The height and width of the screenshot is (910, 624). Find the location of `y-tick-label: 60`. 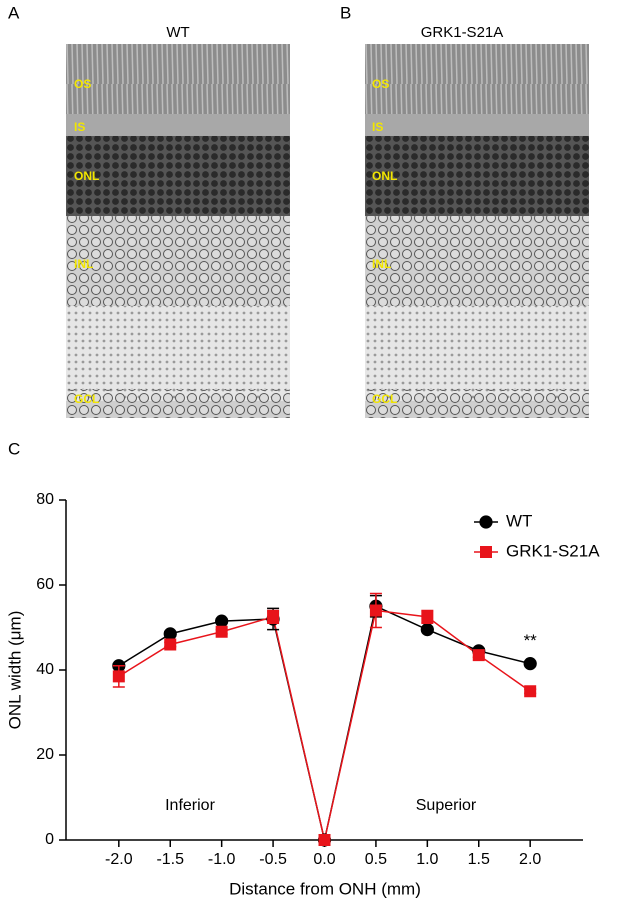

y-tick-label: 60 is located at coordinates (45, 584).